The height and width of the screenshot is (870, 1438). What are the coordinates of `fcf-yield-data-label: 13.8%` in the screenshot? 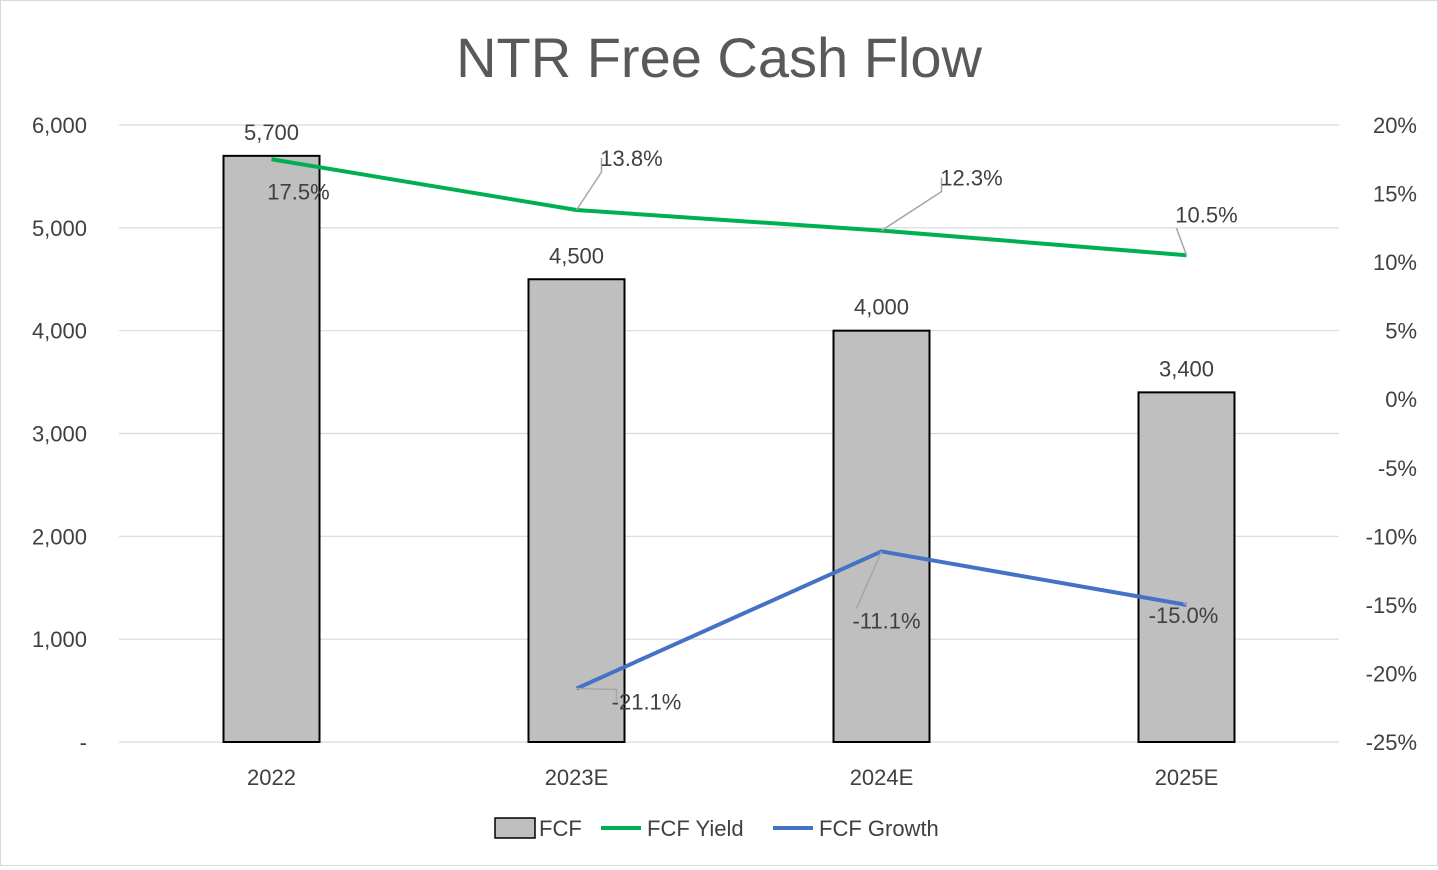 It's located at (631, 158).